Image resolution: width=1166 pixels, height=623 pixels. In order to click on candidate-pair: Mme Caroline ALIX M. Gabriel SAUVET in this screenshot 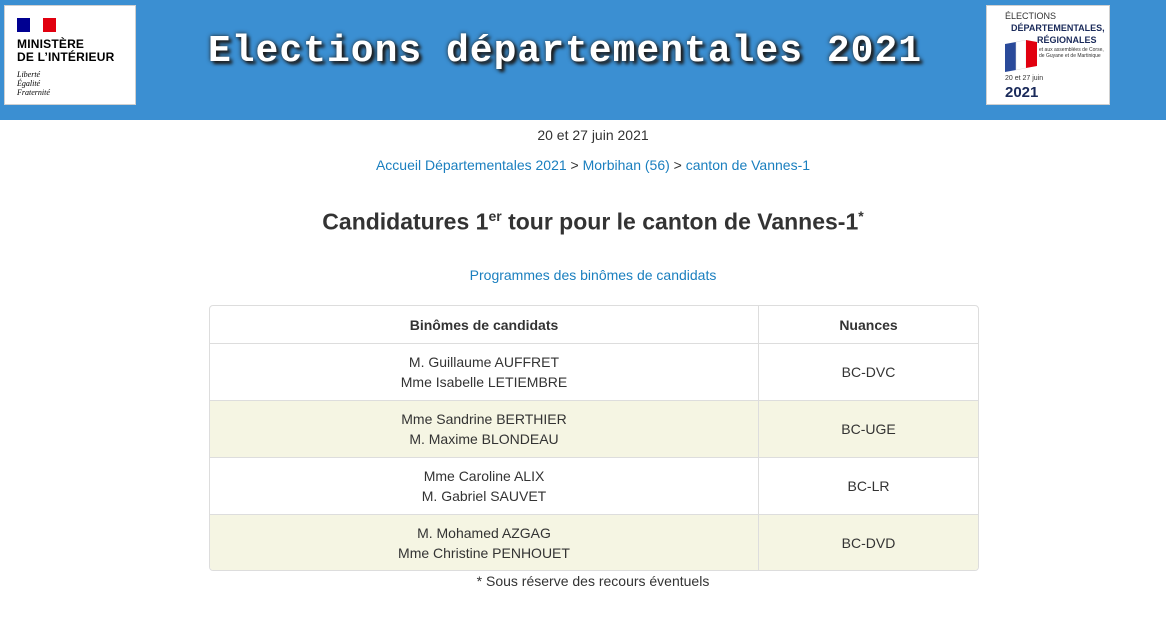, I will do `click(484, 486)`.